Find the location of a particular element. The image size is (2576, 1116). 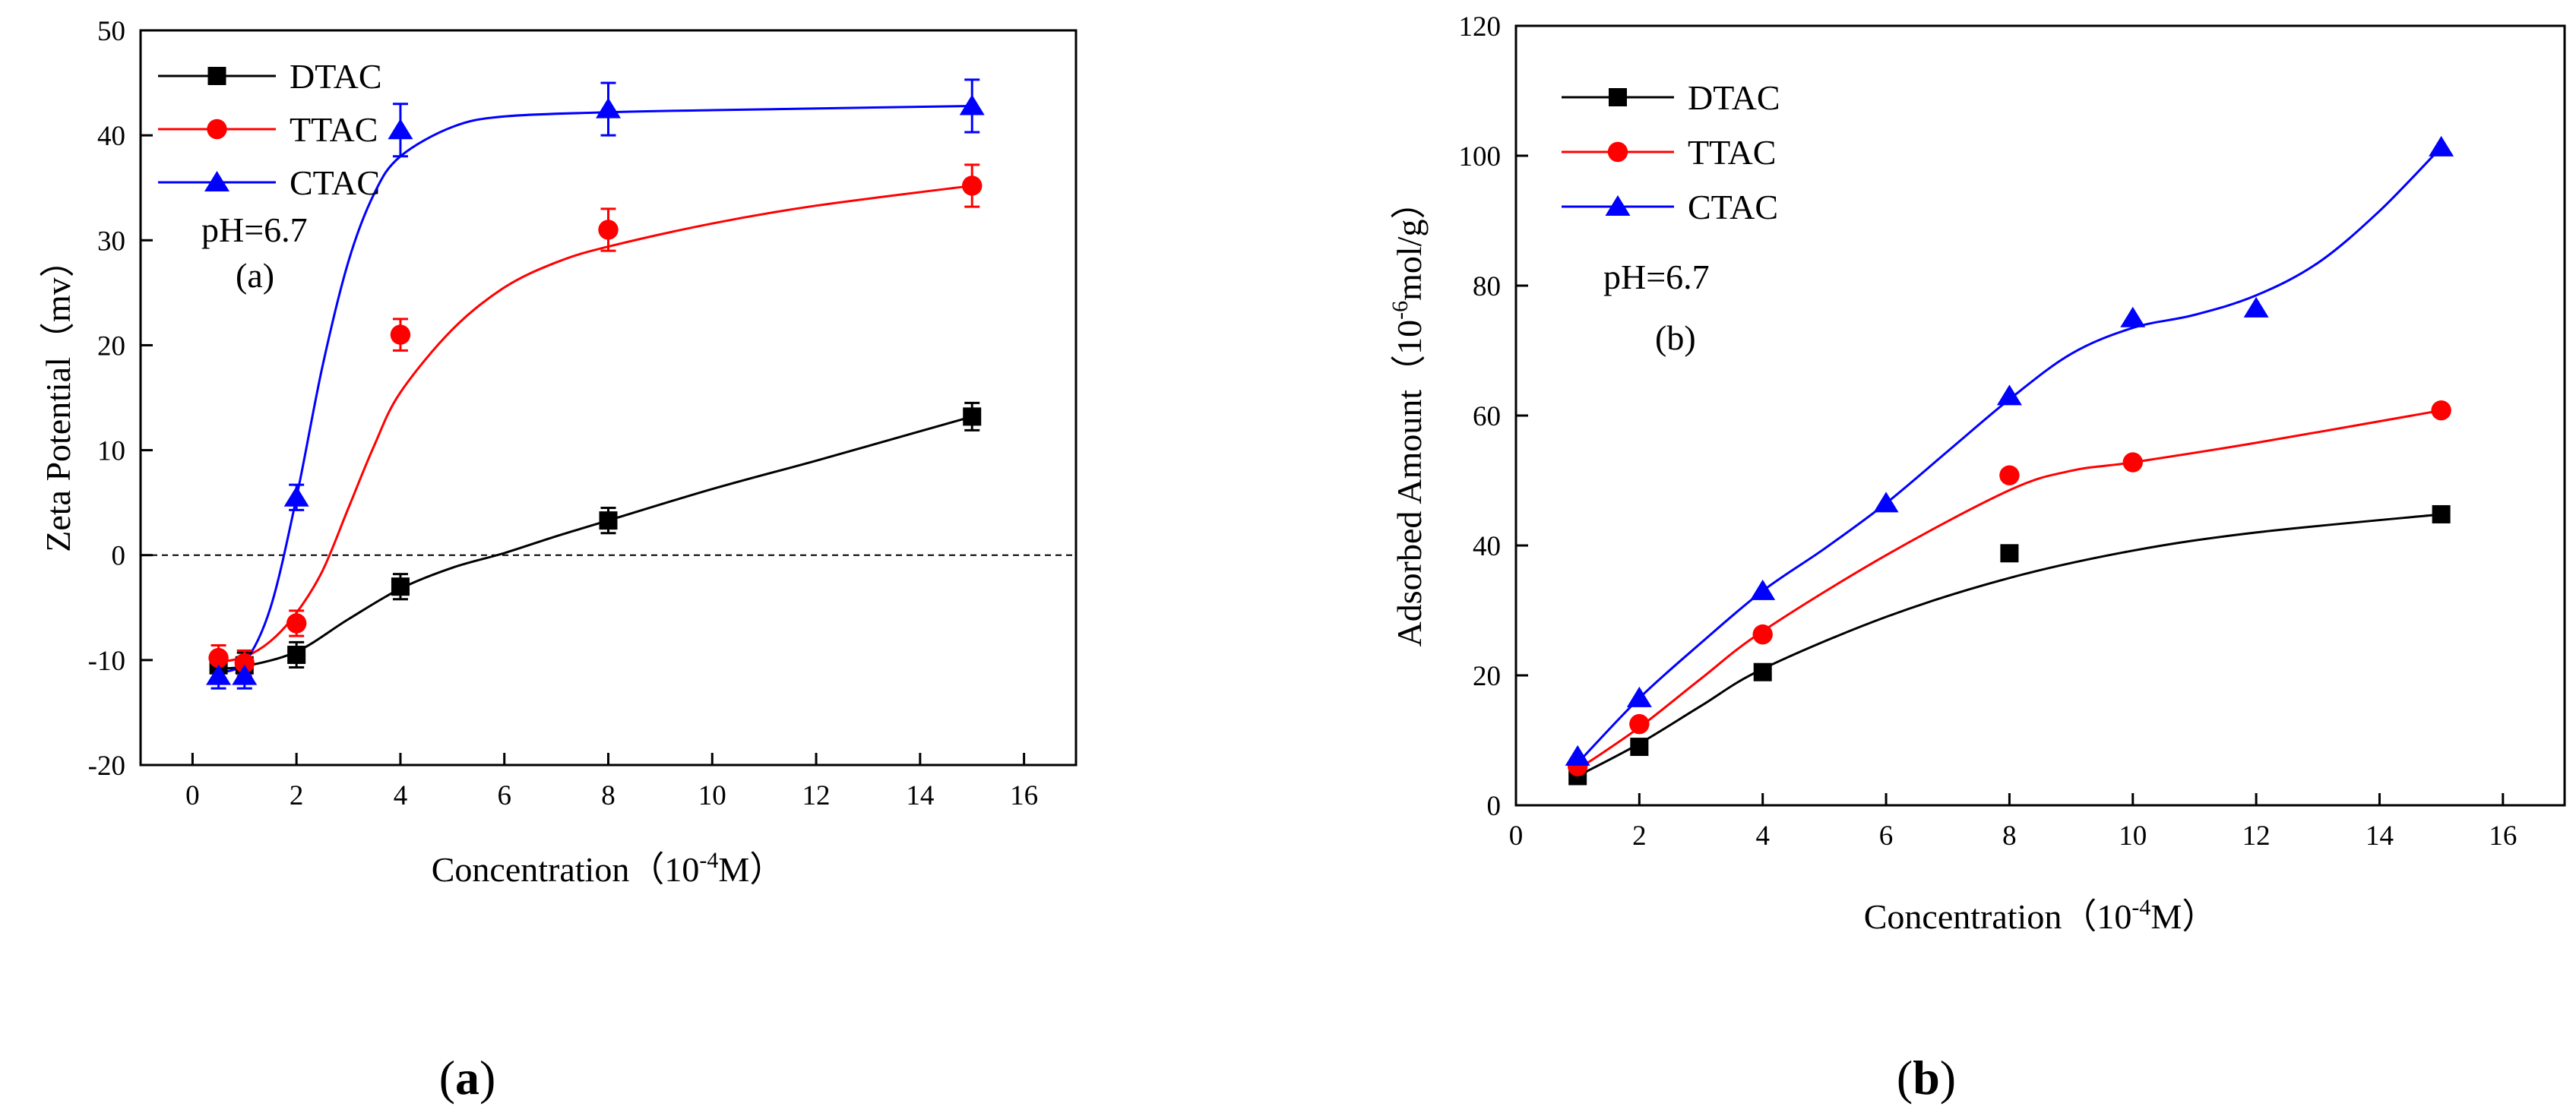

y-tick-label: 30 is located at coordinates (111, 241).